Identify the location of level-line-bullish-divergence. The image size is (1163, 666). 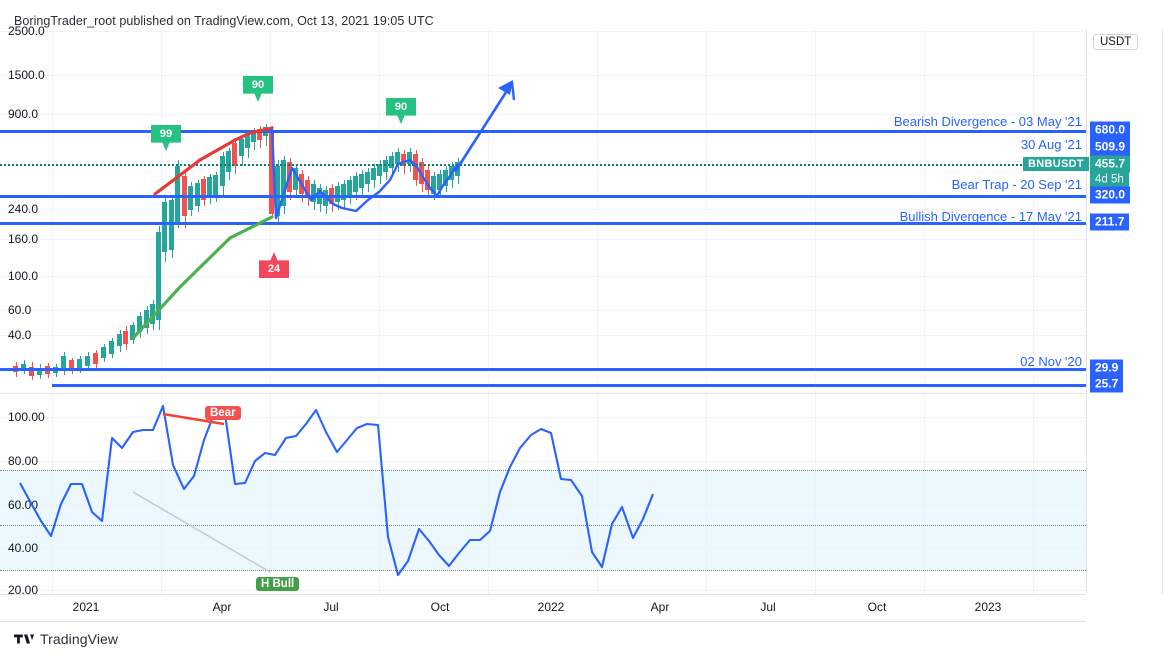
(543, 223).